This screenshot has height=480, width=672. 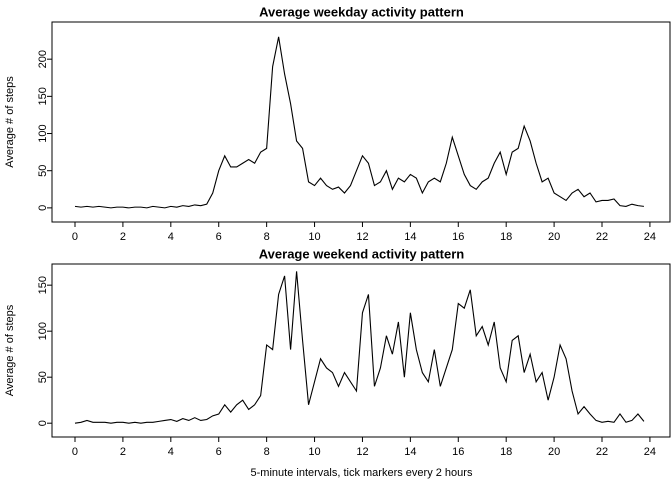 I want to click on chart-title: Average weekend activity pattern, so click(x=361, y=253).